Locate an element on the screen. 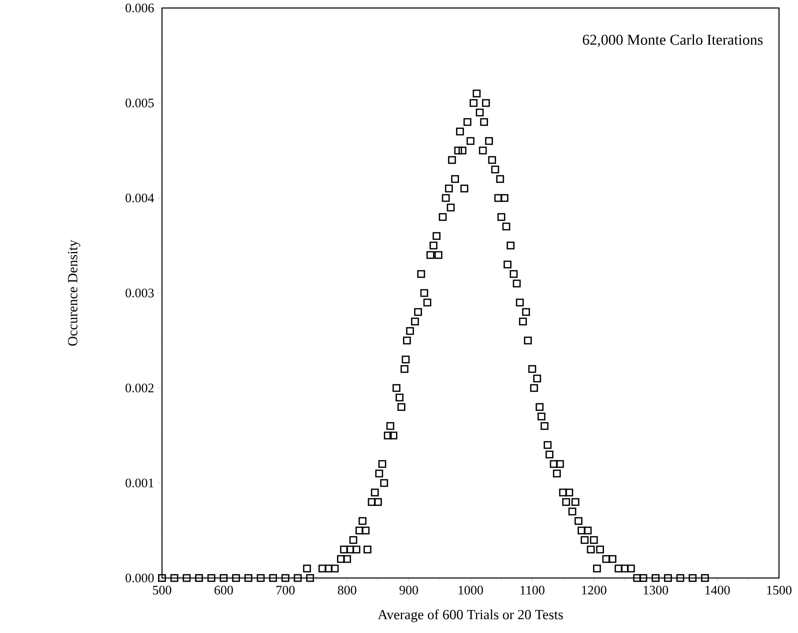 The image size is (798, 633). x-tick-label: 600 is located at coordinates (223, 590).